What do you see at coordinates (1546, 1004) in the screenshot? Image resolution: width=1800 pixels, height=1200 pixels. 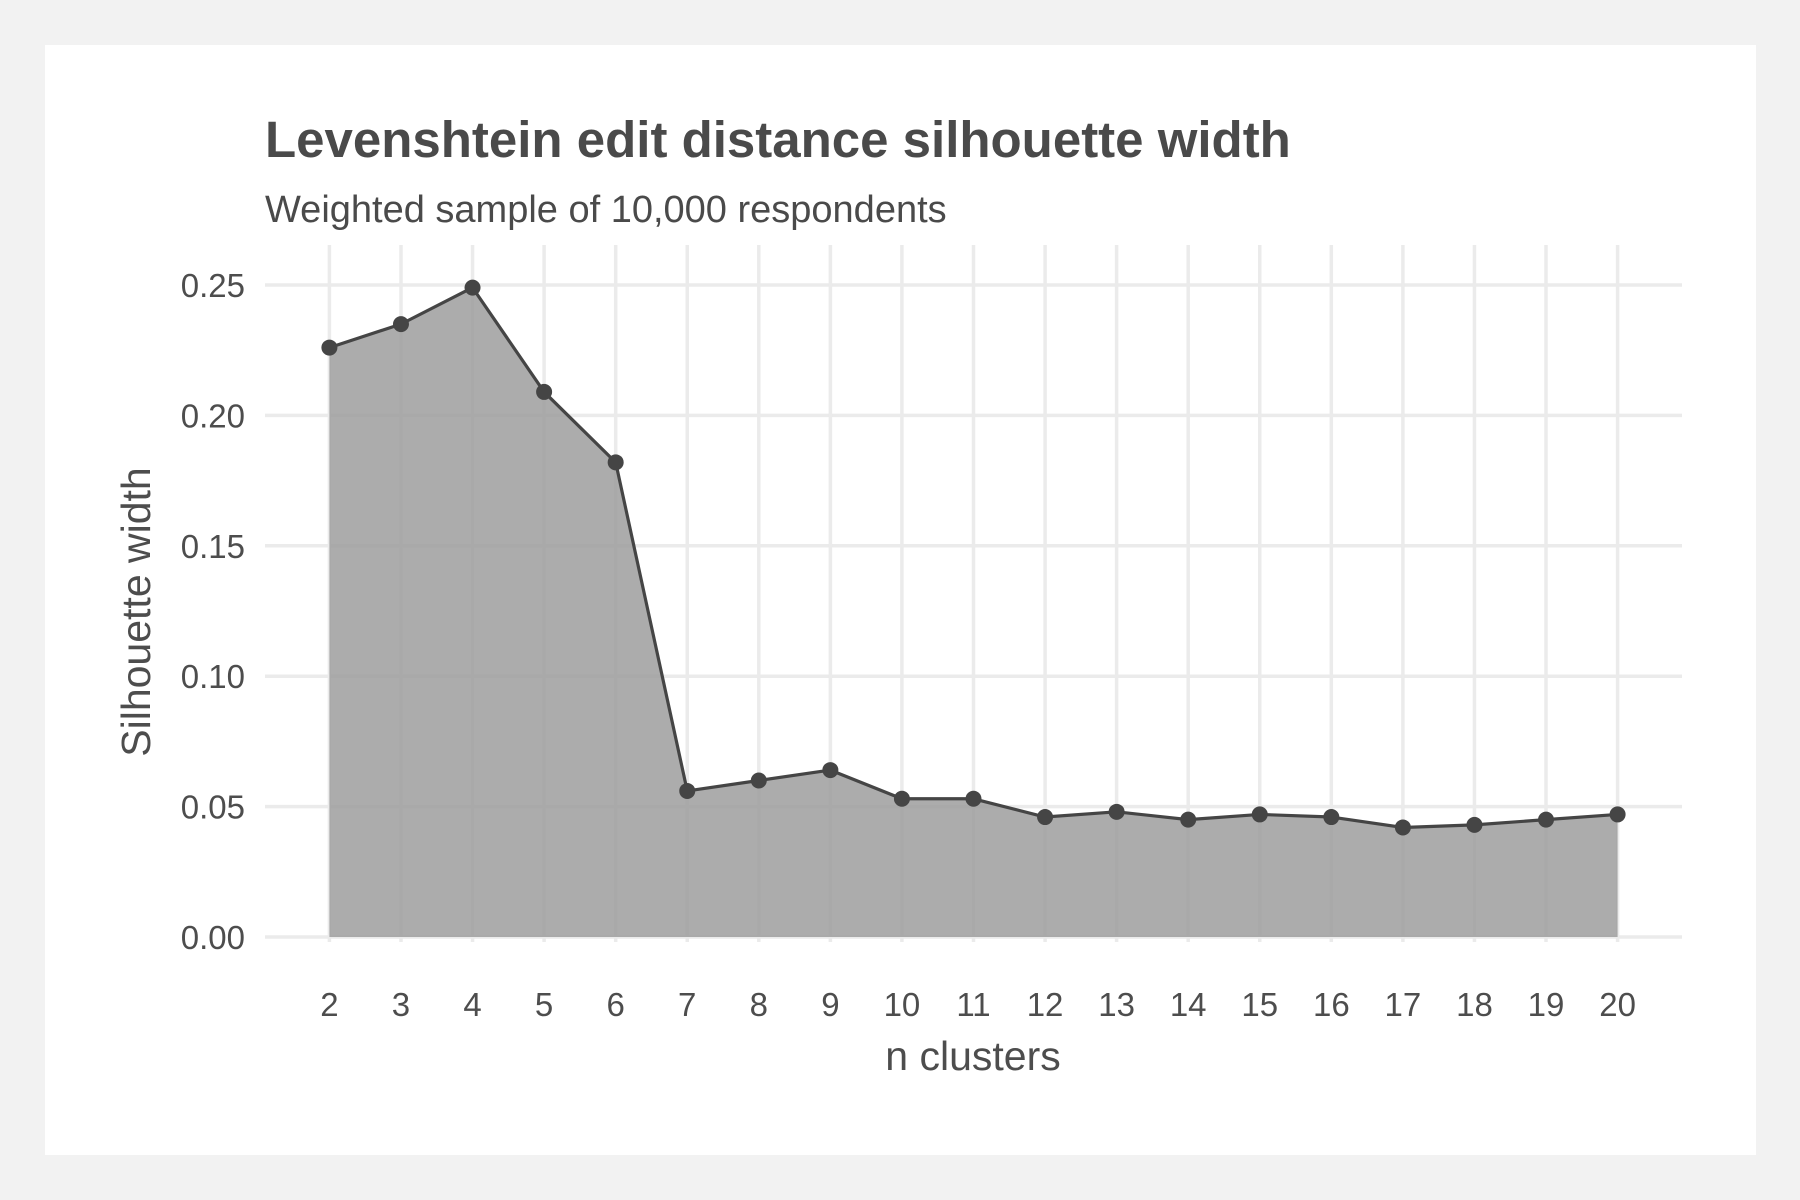 I see `x-tick-label: 19` at bounding box center [1546, 1004].